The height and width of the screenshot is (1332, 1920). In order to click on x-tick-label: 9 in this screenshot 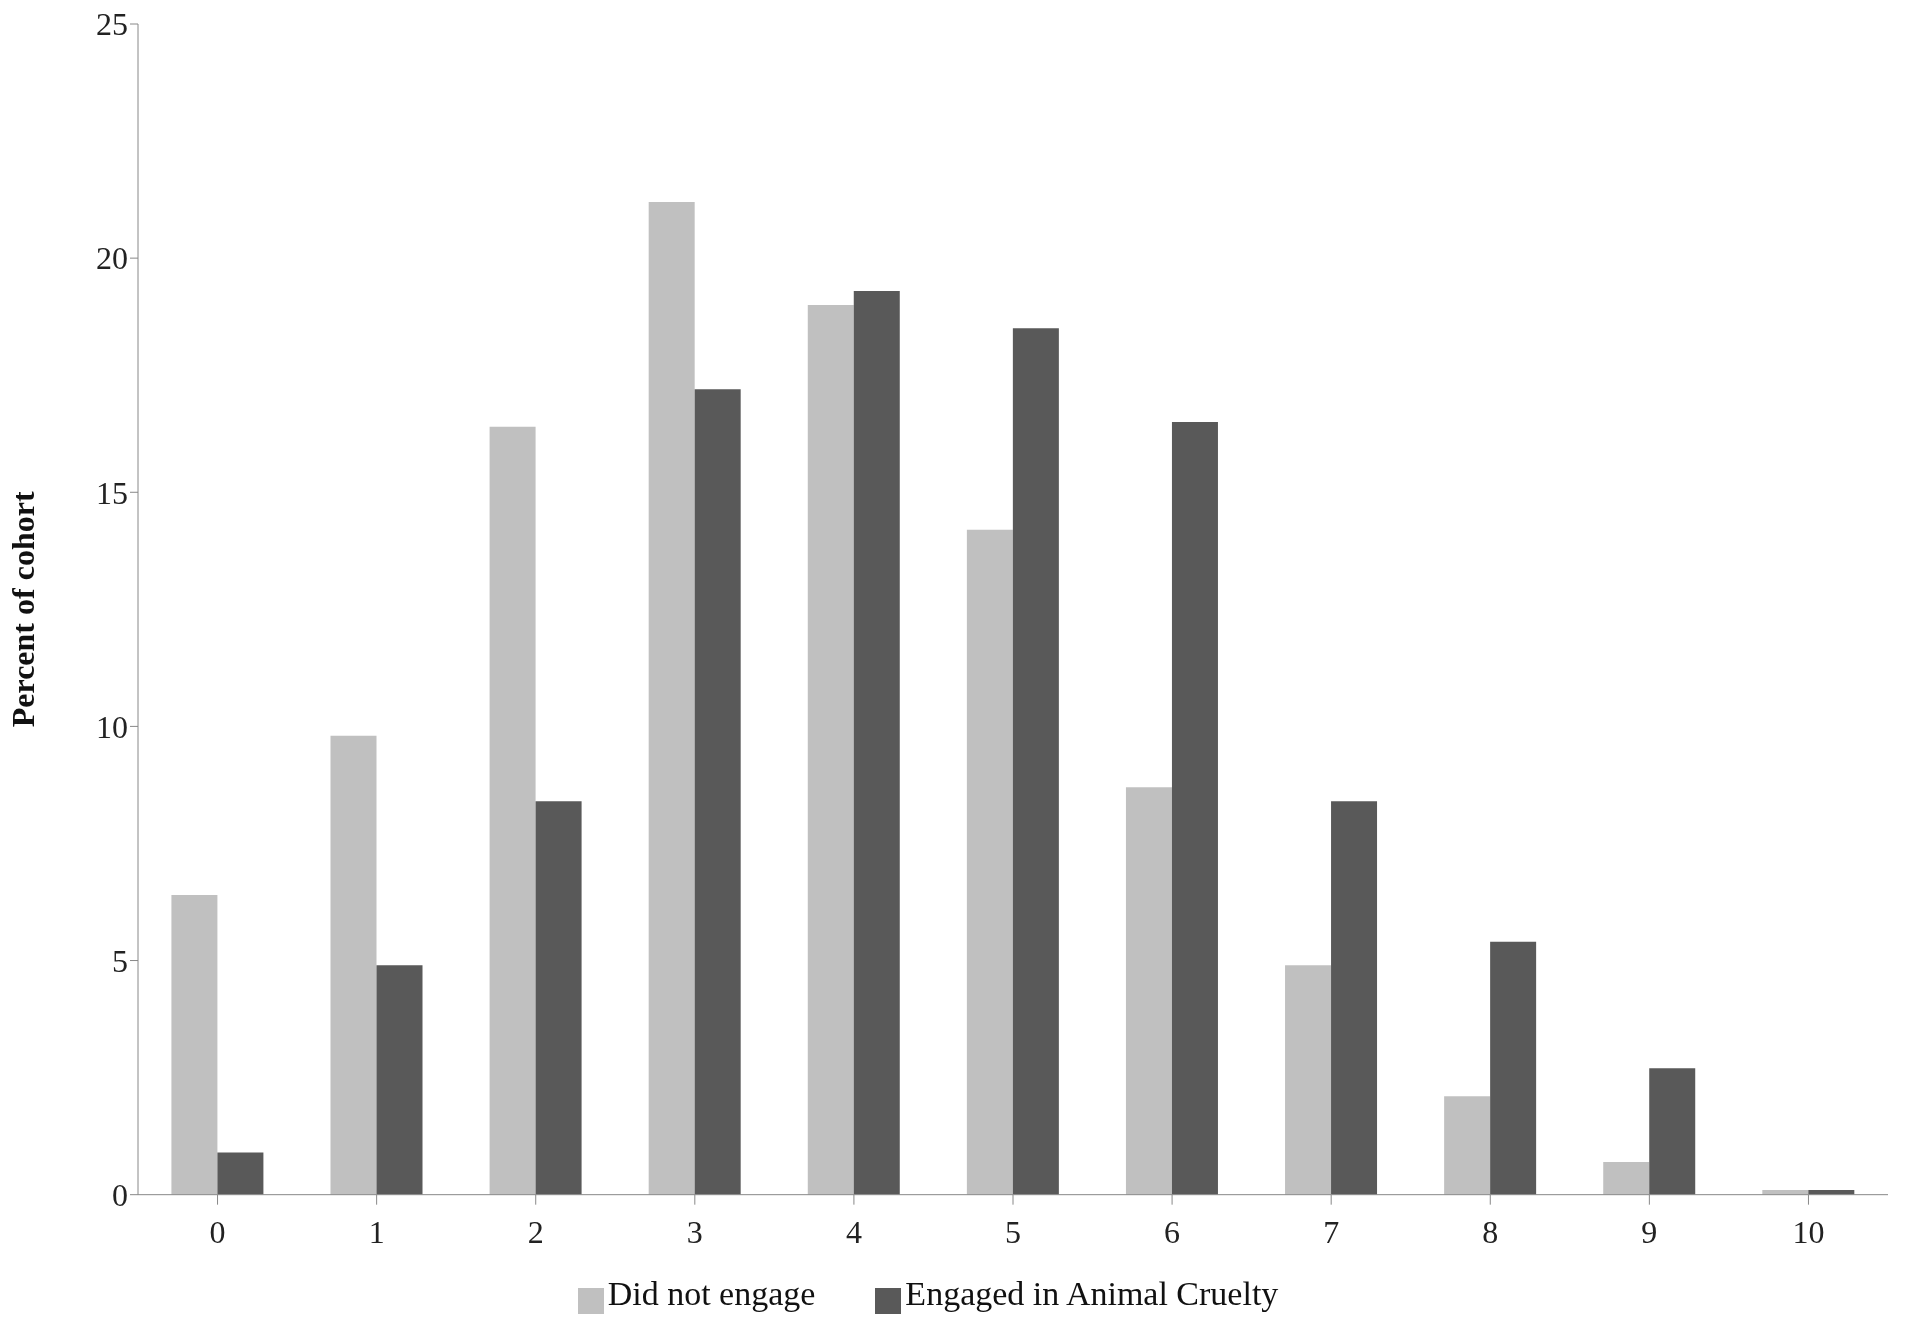, I will do `click(1649, 1232)`.